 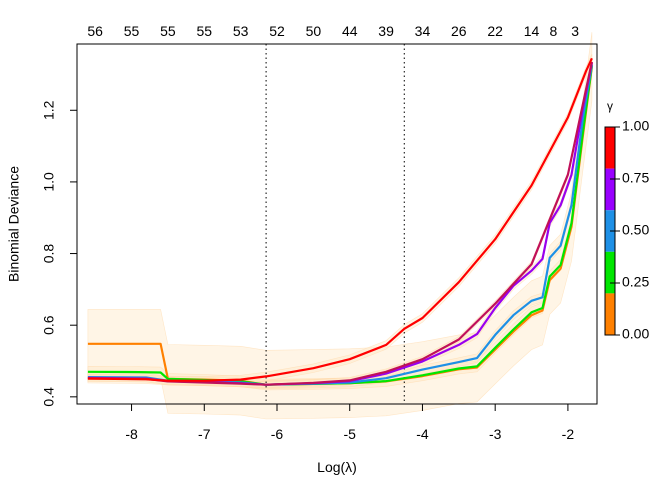 What do you see at coordinates (241, 31) in the screenshot?
I see `top-tick-label-4: 53` at bounding box center [241, 31].